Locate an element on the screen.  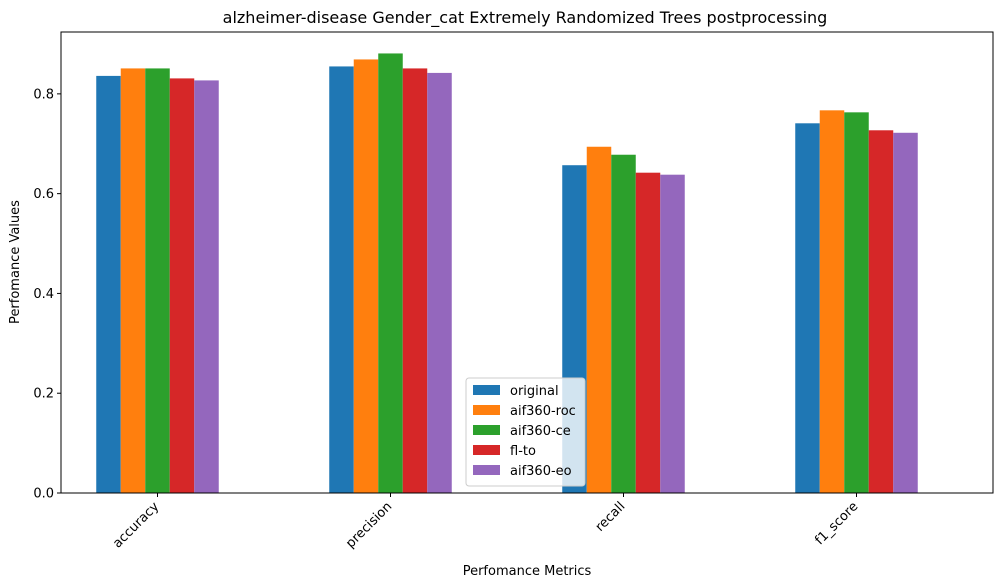
bar-aif360-ce-recall is located at coordinates (623, 324).